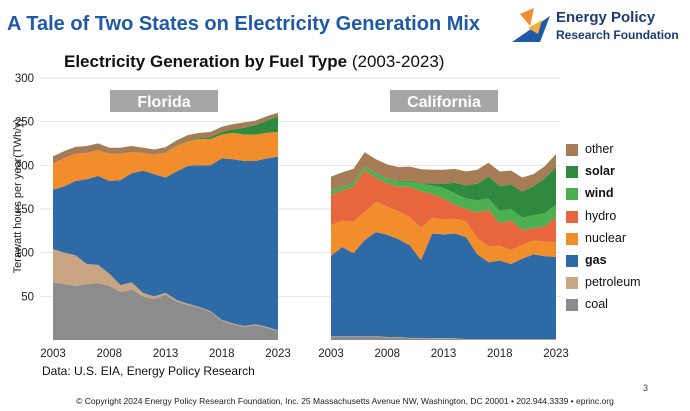  Describe the element at coordinates (617, 35) in the screenshot. I see `logo-text-line2: Research Foundation` at that location.